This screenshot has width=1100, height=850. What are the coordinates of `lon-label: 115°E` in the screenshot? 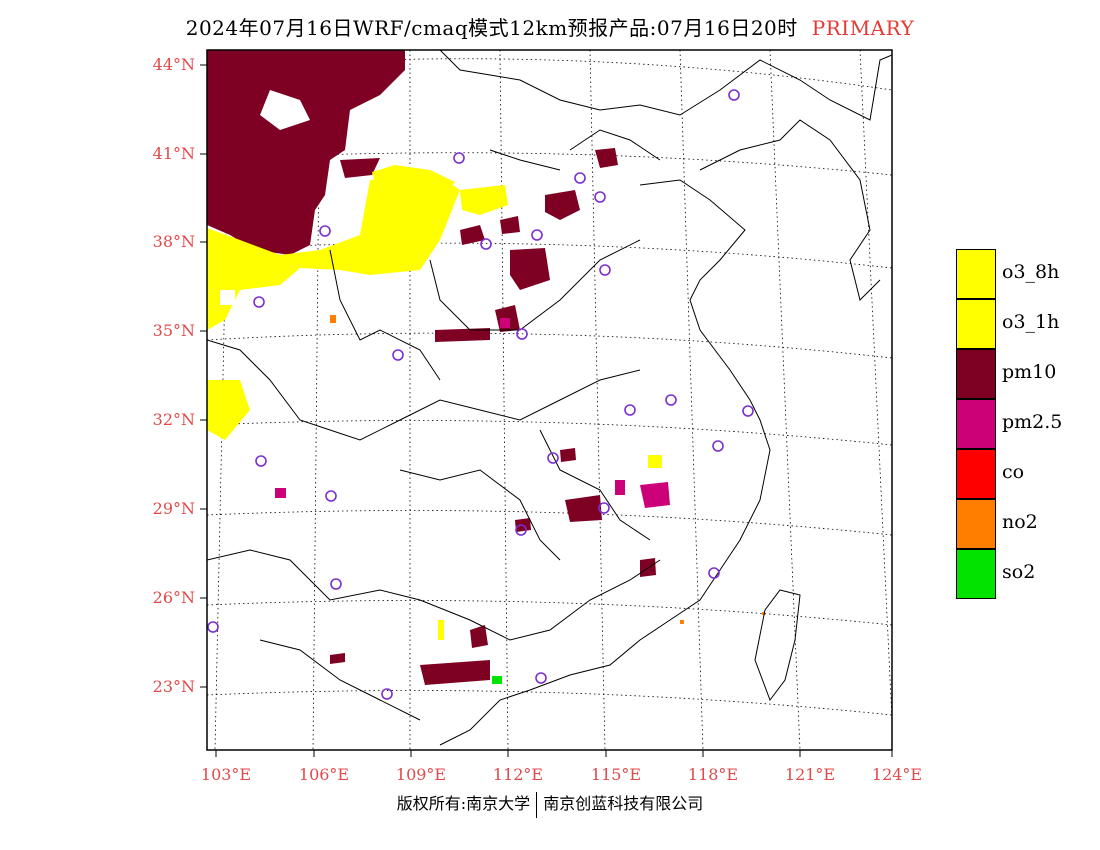 It's located at (616, 774).